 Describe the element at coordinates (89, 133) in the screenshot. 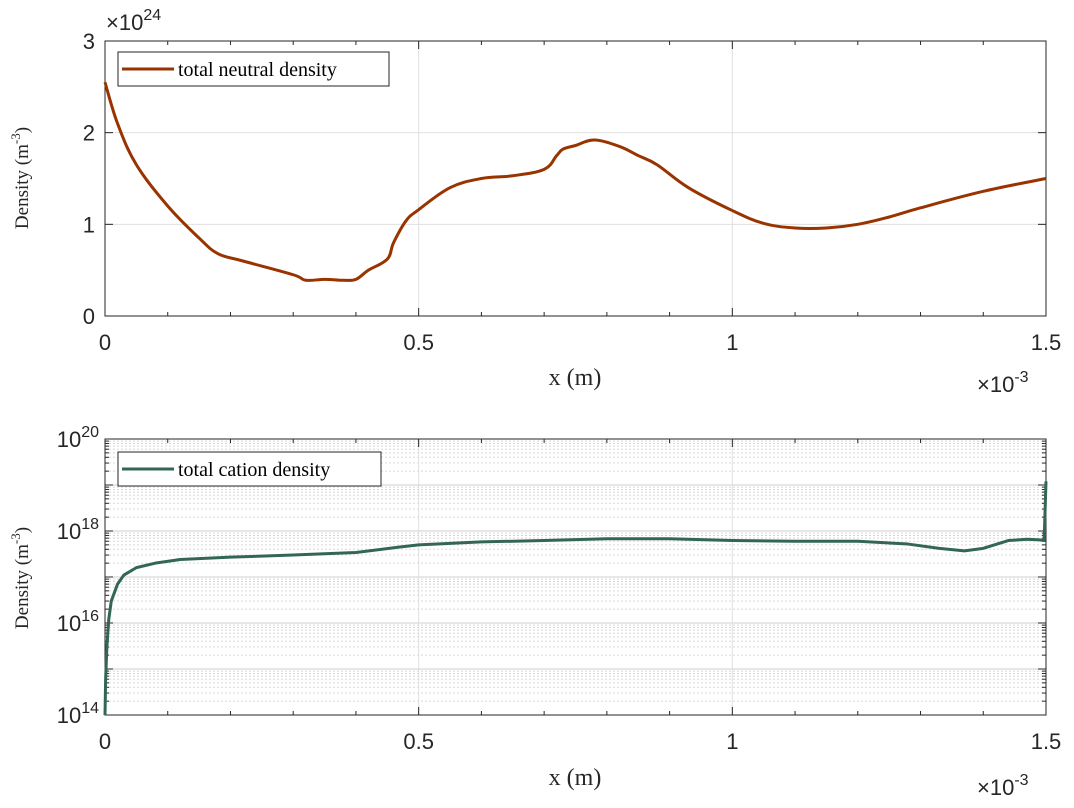

I see `top-y-tick-label: 2` at that location.